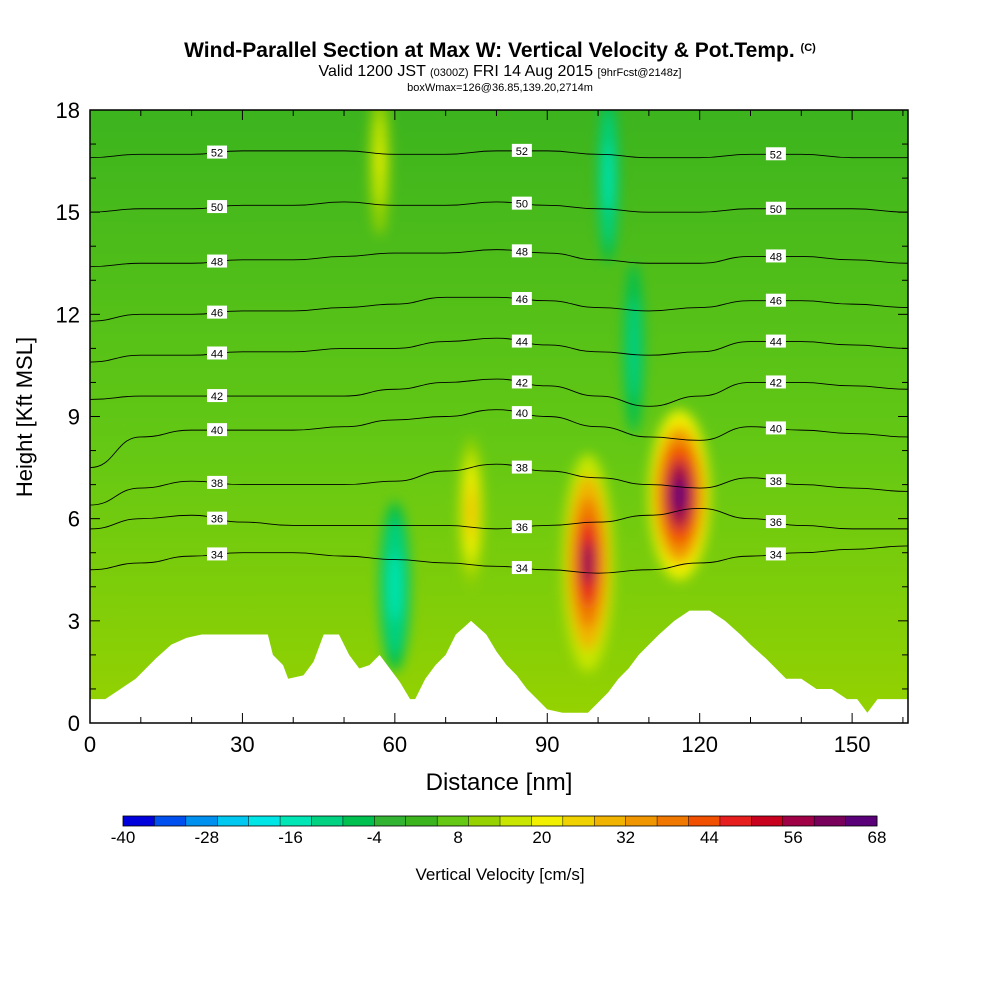 The image size is (1000, 1000). Describe the element at coordinates (541, 837) in the screenshot. I see `colorbar-tick-label: 20` at that location.